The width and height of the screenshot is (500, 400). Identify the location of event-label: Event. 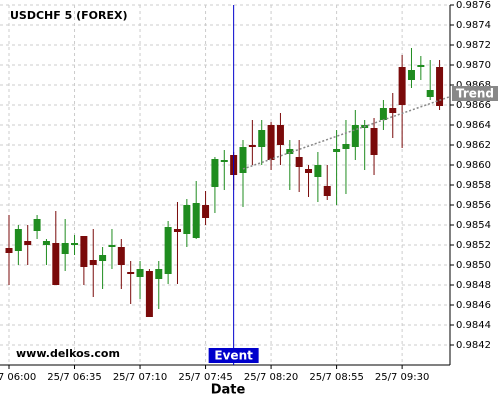
(233, 356).